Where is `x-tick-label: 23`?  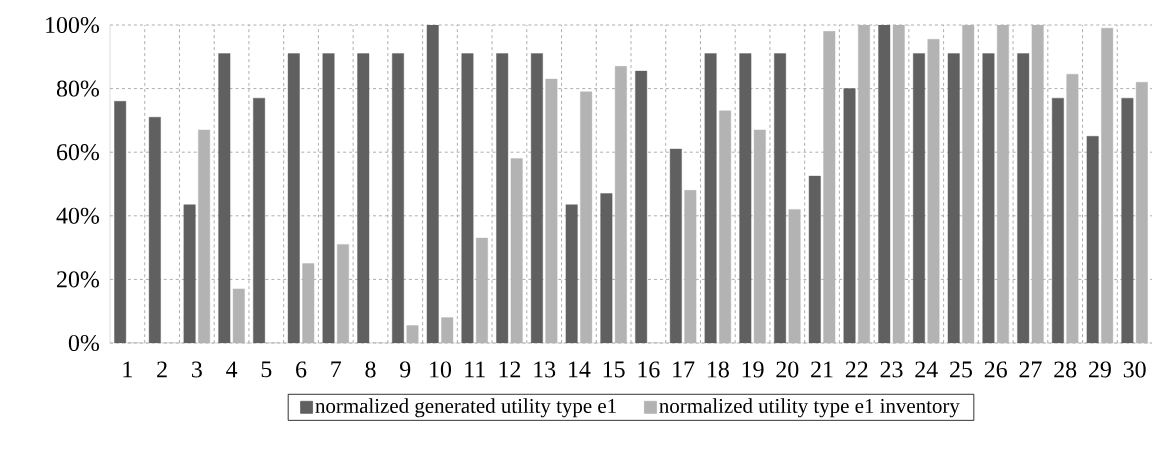 x-tick-label: 23 is located at coordinates (891, 369).